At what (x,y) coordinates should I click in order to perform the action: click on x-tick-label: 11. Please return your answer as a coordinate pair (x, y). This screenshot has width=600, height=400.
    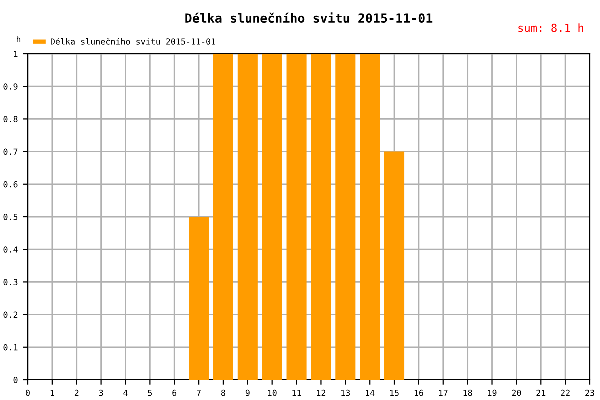
    Looking at the image, I should click on (297, 393).